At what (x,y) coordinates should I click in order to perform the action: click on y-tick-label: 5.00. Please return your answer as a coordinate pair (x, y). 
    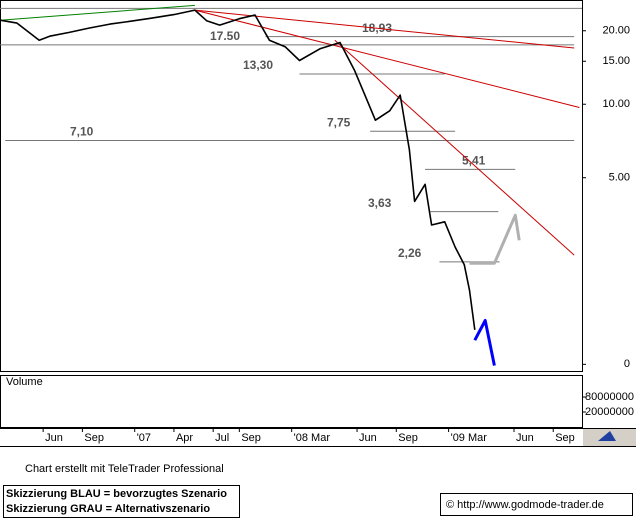
    Looking at the image, I should click on (619, 178).